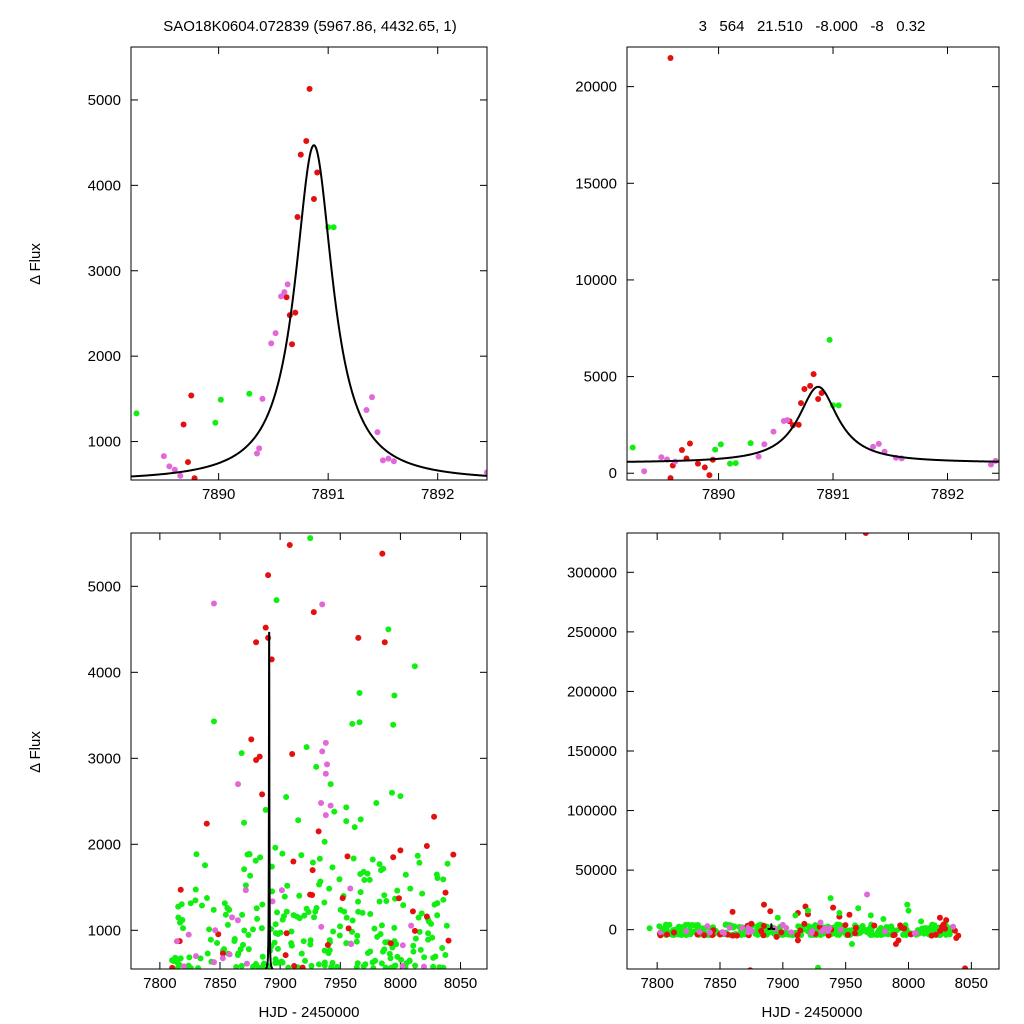 The width and height of the screenshot is (1024, 1024). I want to click on y-tick-label: 1000, so click(104, 442).